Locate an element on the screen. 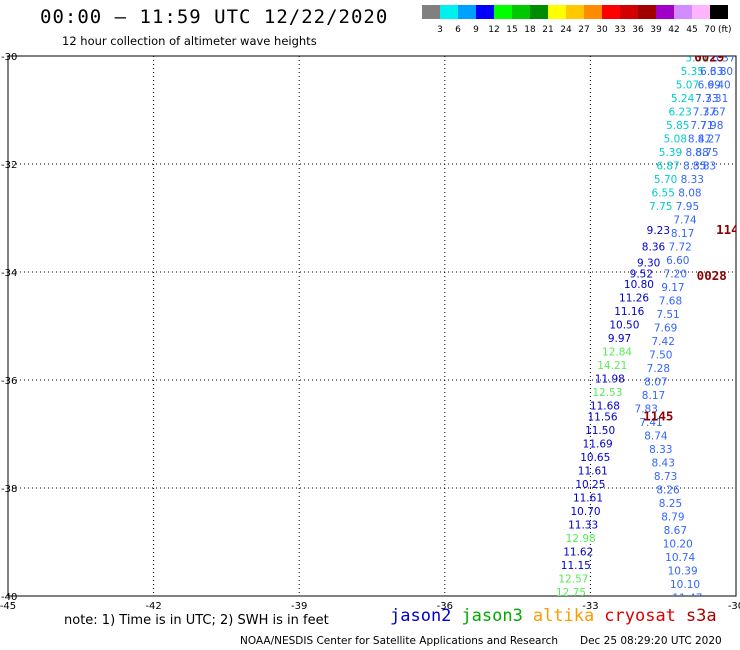 This screenshot has width=740, height=650. data-label: 7.33 is located at coordinates (706, 99).